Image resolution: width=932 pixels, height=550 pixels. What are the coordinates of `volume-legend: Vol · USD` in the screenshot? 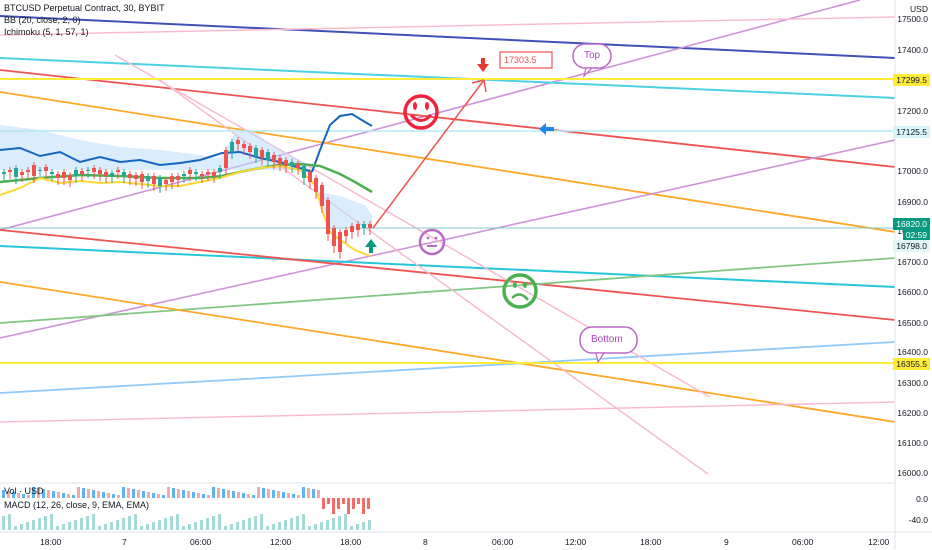 It's located at (24, 491).